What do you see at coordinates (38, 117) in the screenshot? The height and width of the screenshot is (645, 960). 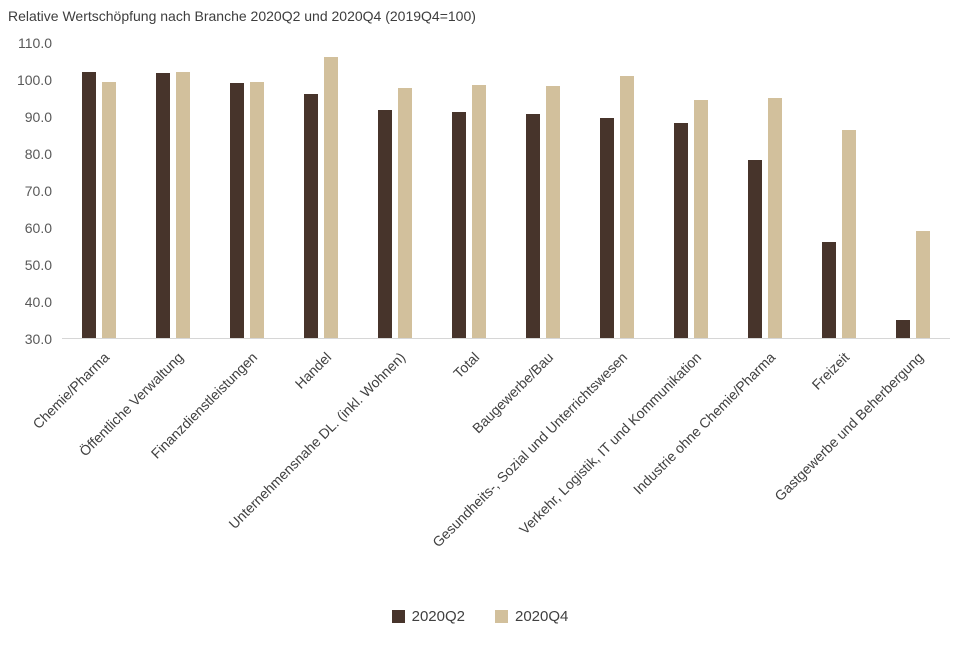 I see `y-tick-label: 90.0` at bounding box center [38, 117].